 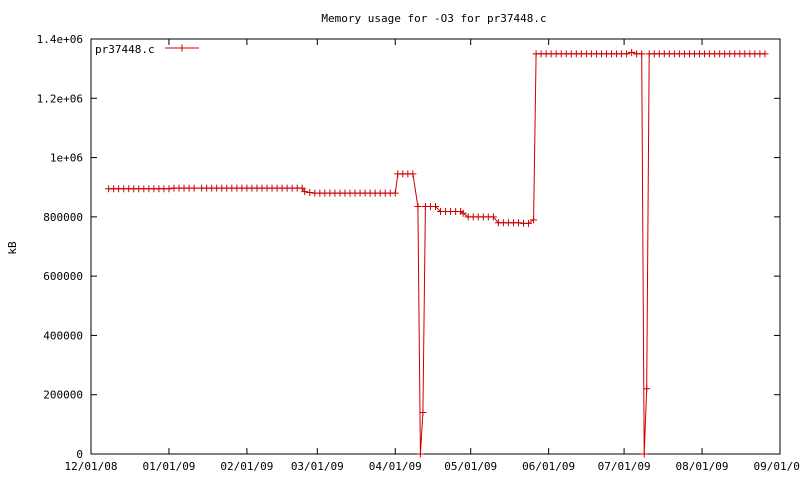 What do you see at coordinates (60, 39) in the screenshot?
I see `y-tick-label: 1.4e+06` at bounding box center [60, 39].